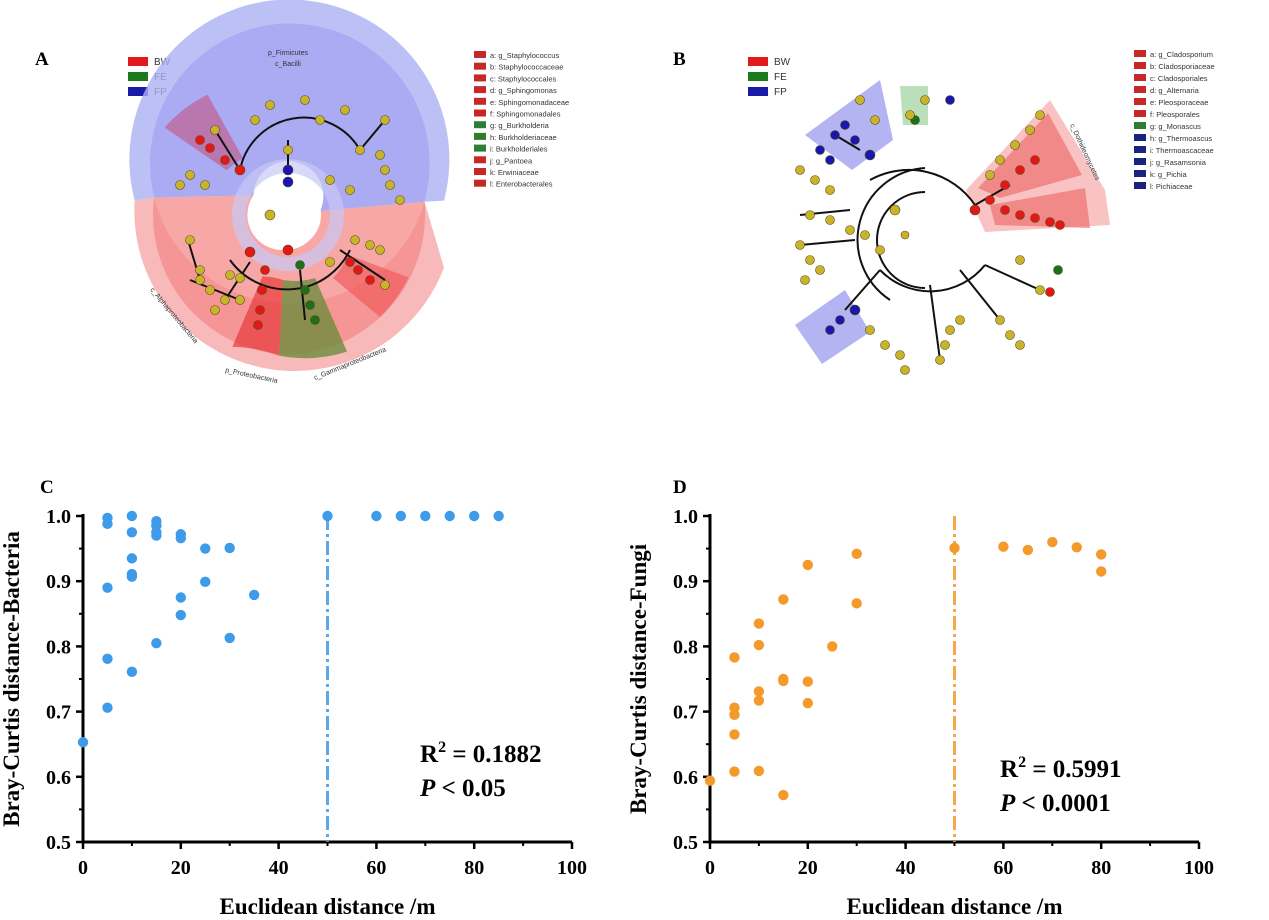 The height and width of the screenshot is (920, 1269). Describe the element at coordinates (58, 647) in the screenshot. I see `y-tick-label: 0.8` at that location.